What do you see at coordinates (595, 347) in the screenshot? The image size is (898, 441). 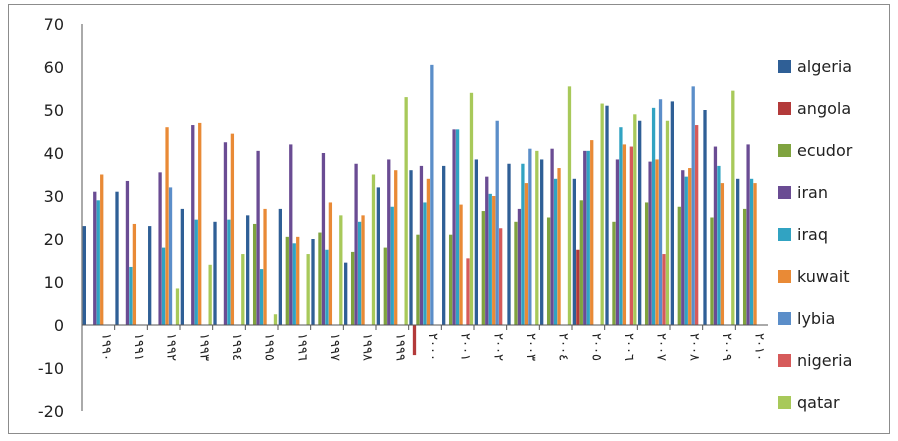 I see `x-tick-label: ٢٠٠٥` at bounding box center [595, 347].